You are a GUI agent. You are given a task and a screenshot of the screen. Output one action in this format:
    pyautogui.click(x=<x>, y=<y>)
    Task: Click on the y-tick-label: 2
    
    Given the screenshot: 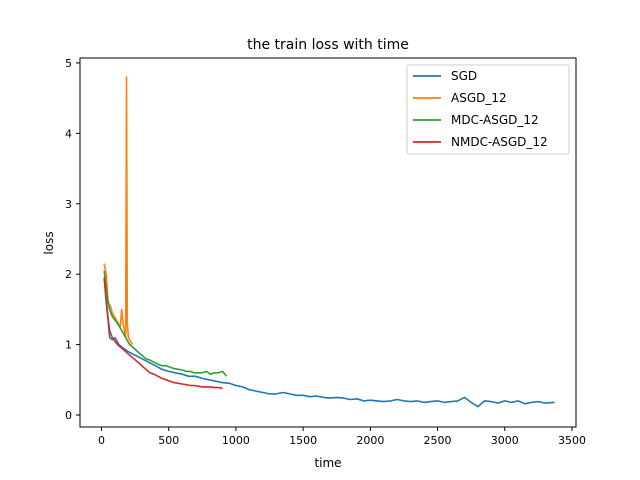 What is the action you would take?
    pyautogui.click(x=68, y=274)
    